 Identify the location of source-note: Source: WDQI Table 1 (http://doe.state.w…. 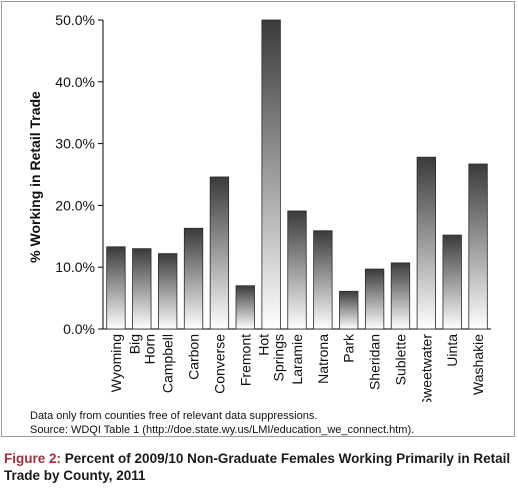
(222, 430).